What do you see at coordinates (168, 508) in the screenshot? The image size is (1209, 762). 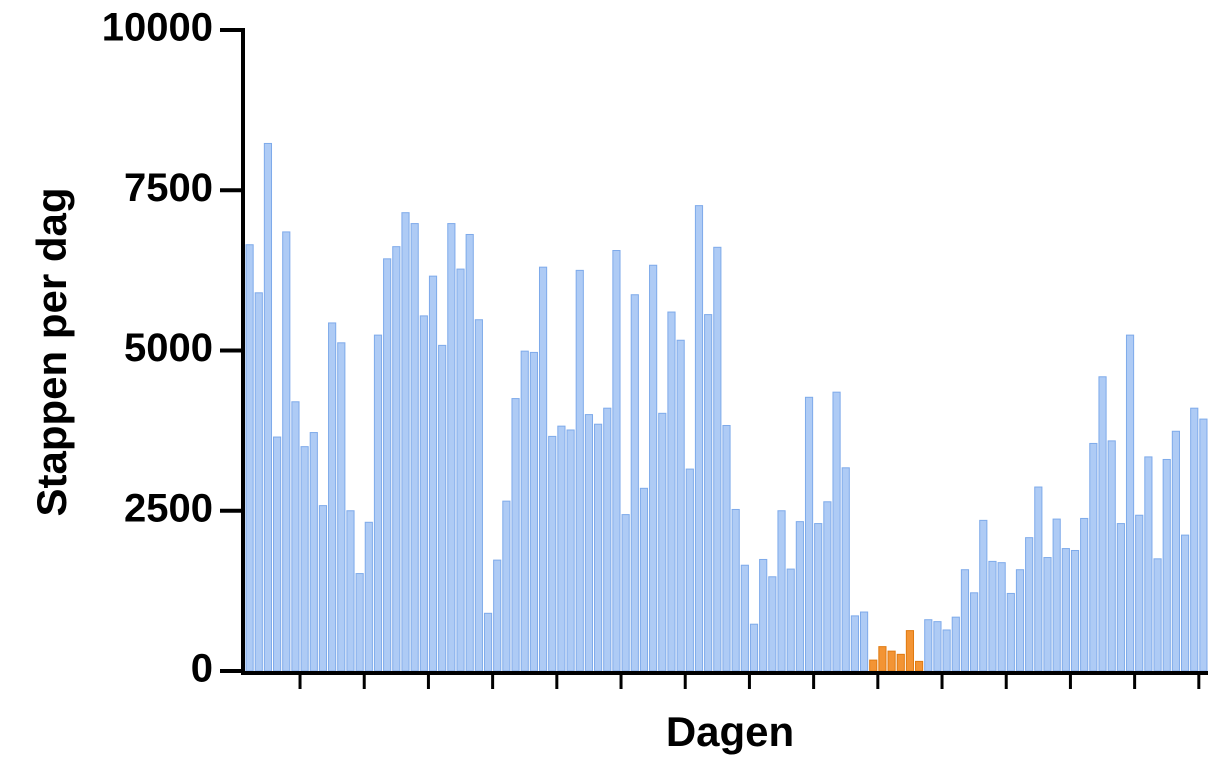 I see `y-tick-label: 2500` at bounding box center [168, 508].